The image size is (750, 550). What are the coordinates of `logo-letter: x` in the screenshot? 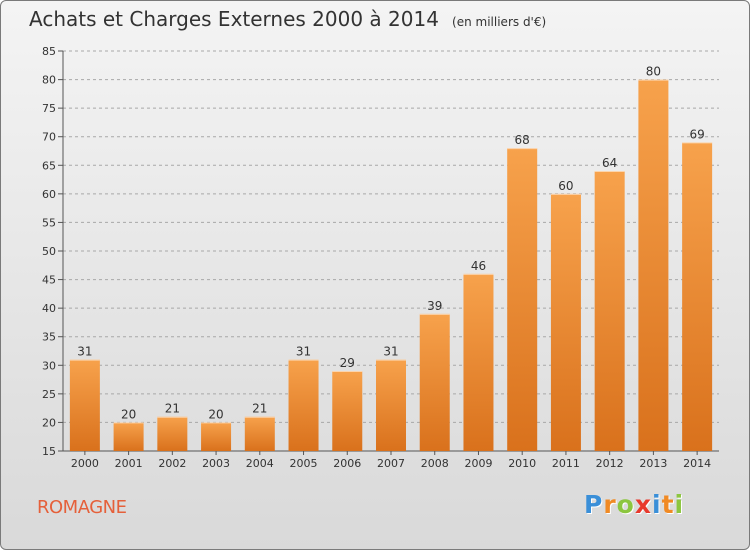 It's located at (643, 504).